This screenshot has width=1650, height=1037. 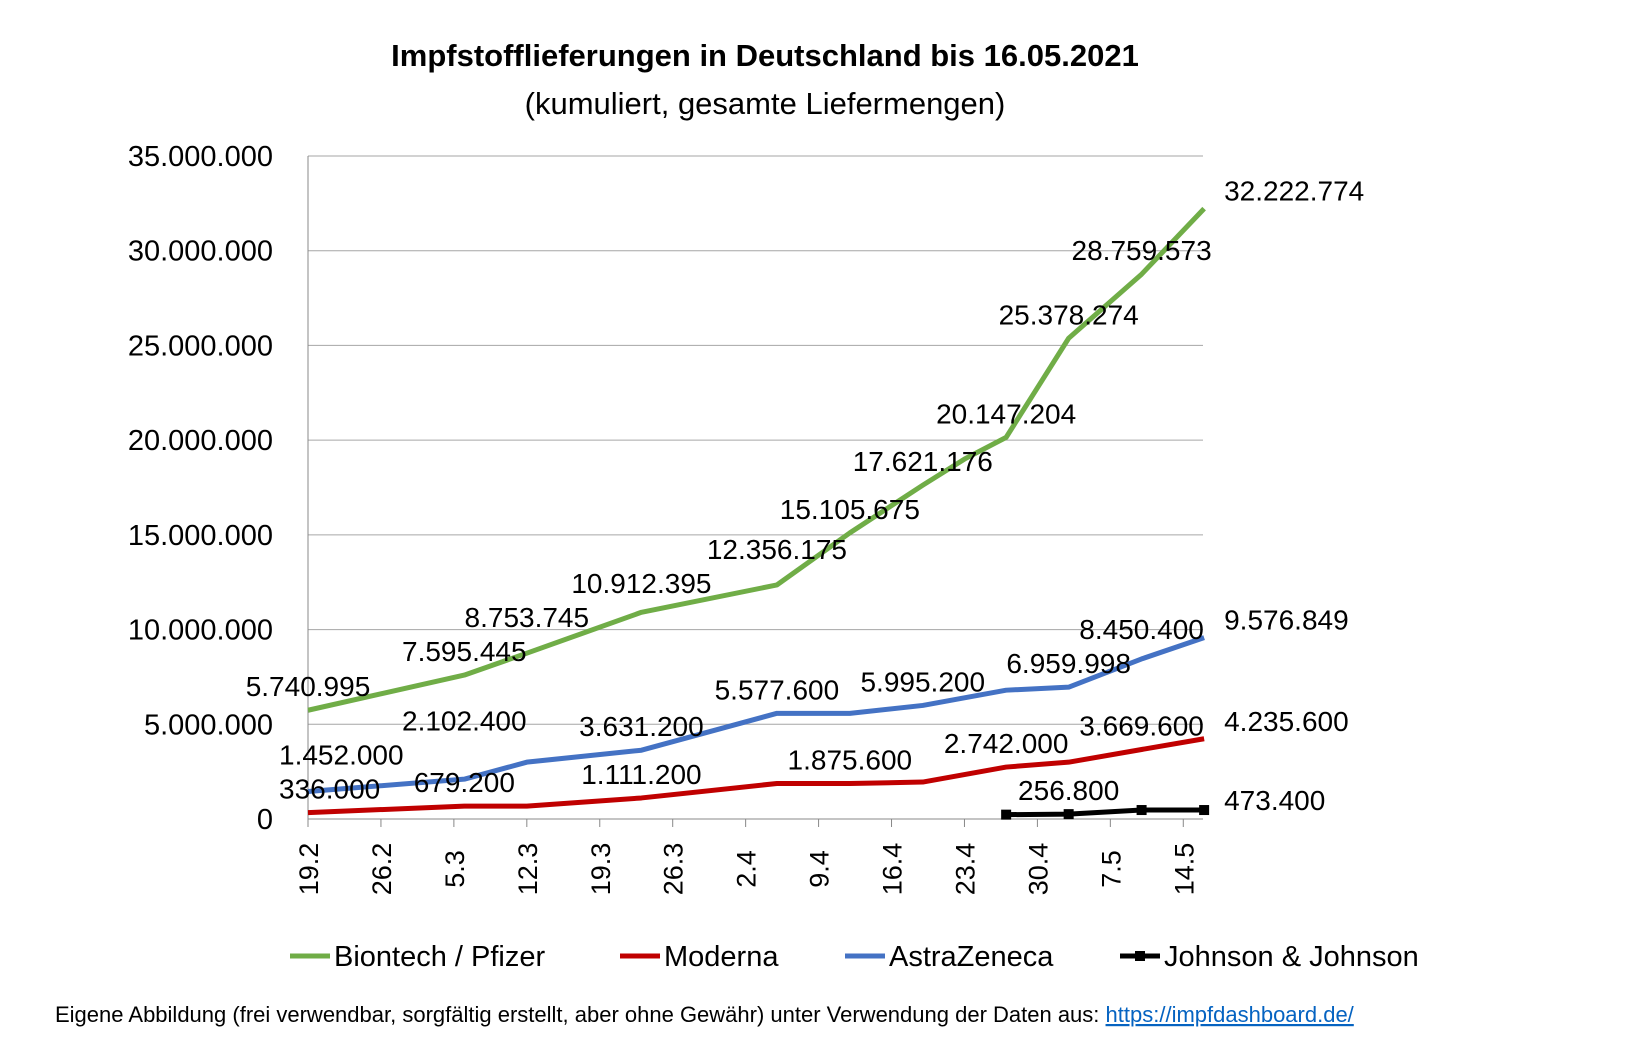 What do you see at coordinates (777, 549) in the screenshot?
I see `data-label: 12.356.175` at bounding box center [777, 549].